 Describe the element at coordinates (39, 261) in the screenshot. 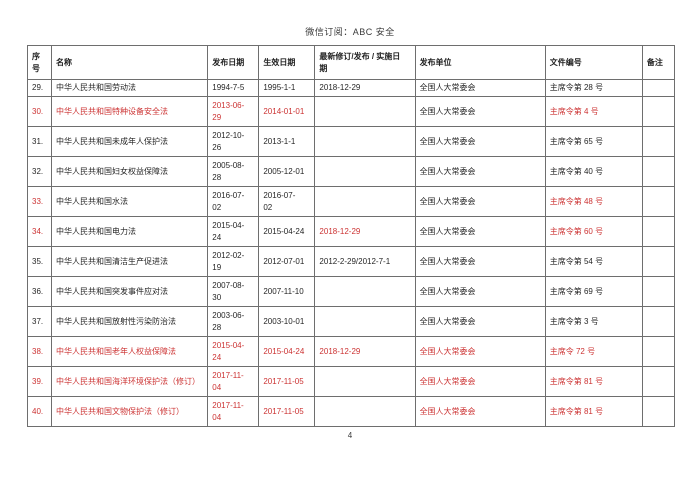

I see `cell-num: 35.` at that location.